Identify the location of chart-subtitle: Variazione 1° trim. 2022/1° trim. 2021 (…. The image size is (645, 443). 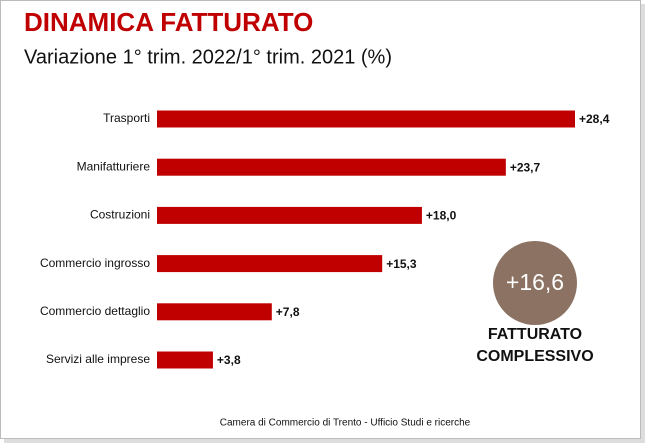
(208, 57).